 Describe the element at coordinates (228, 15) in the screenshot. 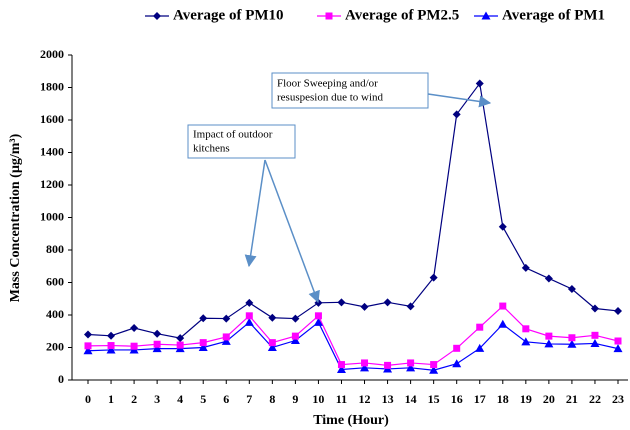

I see `legend-label: Average of PM10` at that location.